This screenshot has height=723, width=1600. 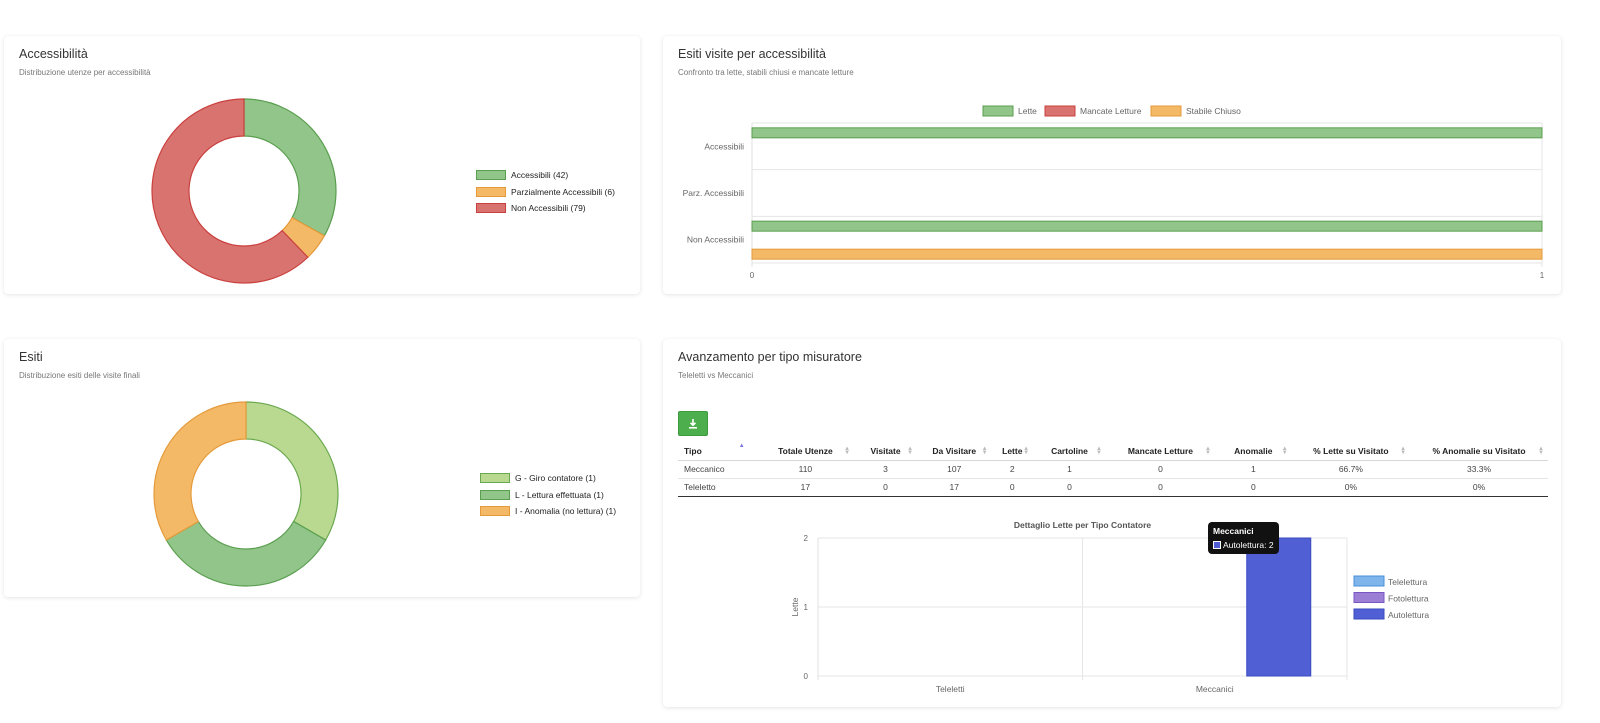 I want to click on legend-item-giro-contatore: G - Giro contatore (1), so click(x=548, y=478).